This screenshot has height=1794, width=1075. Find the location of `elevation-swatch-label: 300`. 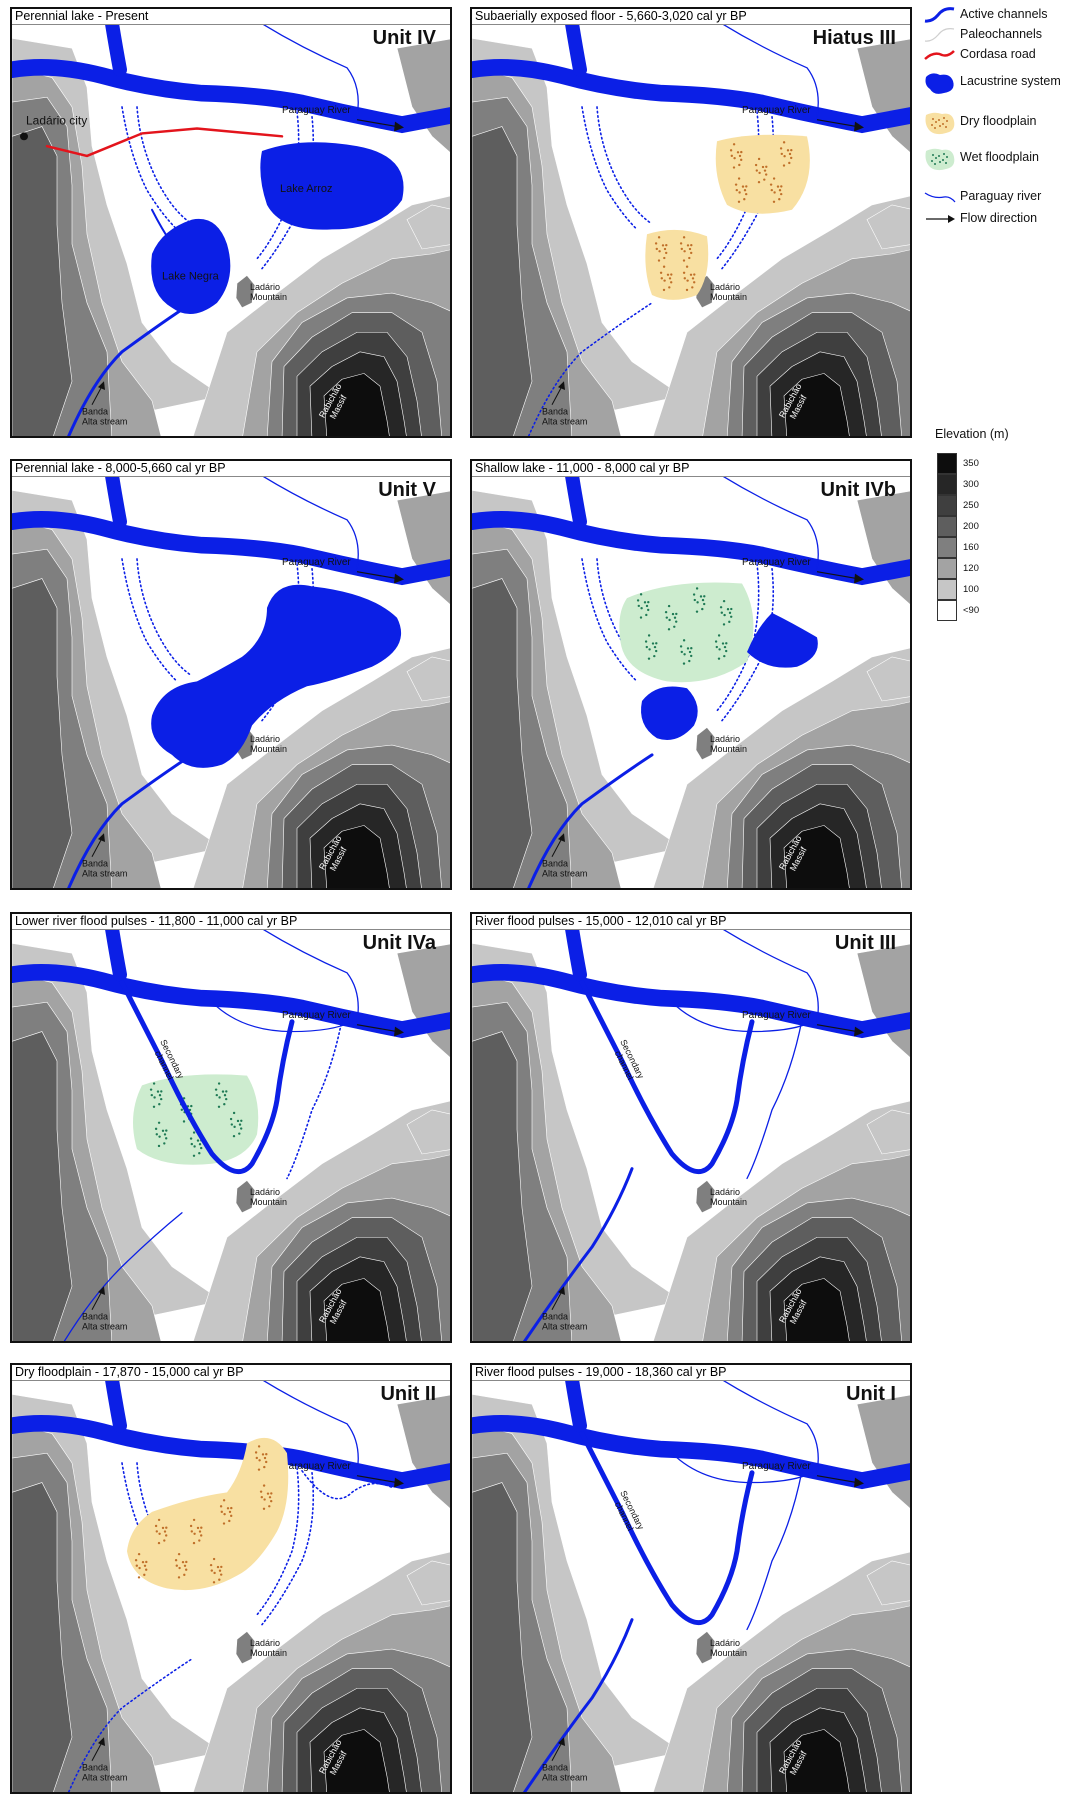

elevation-swatch-label: 300 is located at coordinates (971, 484).